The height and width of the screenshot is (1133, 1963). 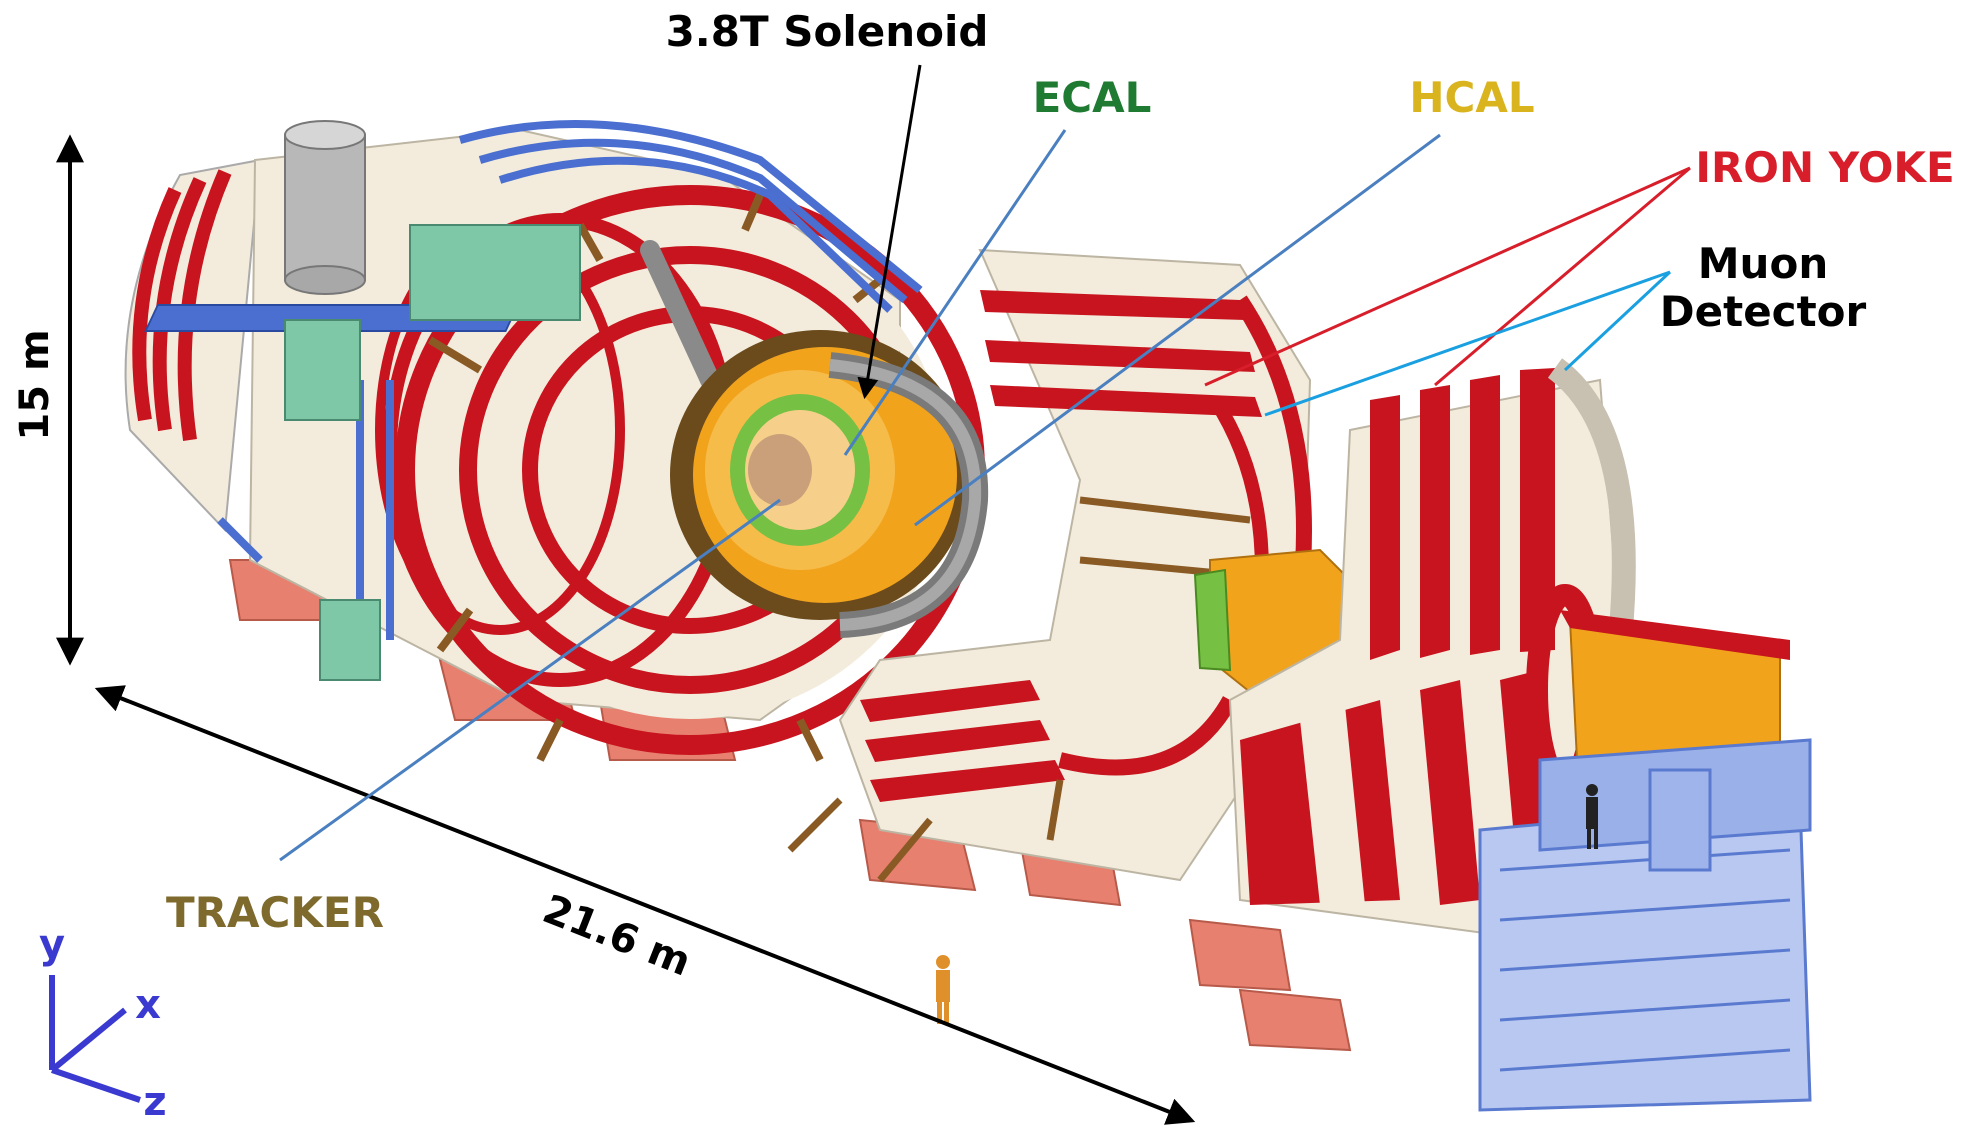 I want to click on label-muon-line2: Detector, so click(x=1763, y=311).